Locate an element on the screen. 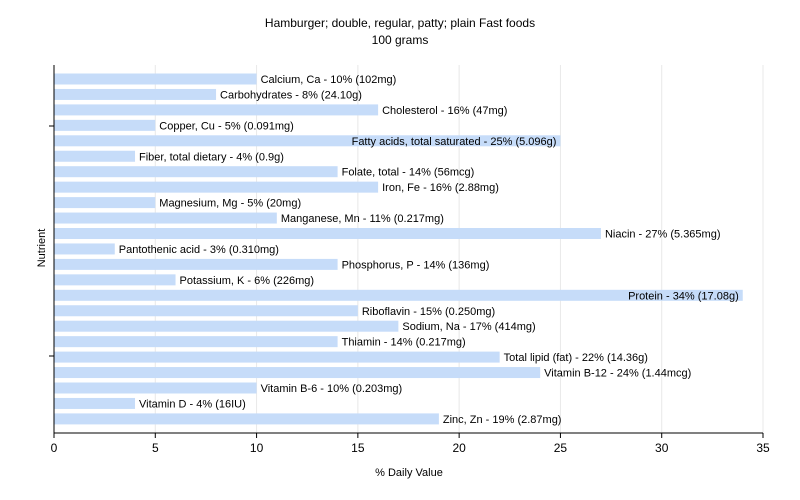 This screenshot has height=500, width=800. x-tick-label: 10 is located at coordinates (257, 448).